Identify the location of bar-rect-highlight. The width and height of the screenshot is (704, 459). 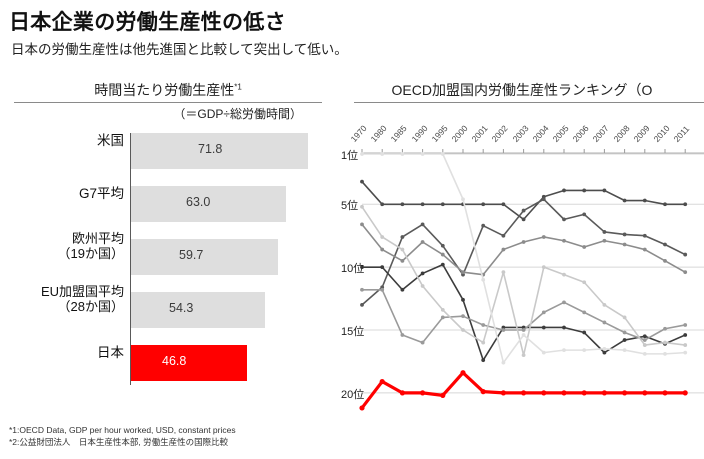
(189, 363).